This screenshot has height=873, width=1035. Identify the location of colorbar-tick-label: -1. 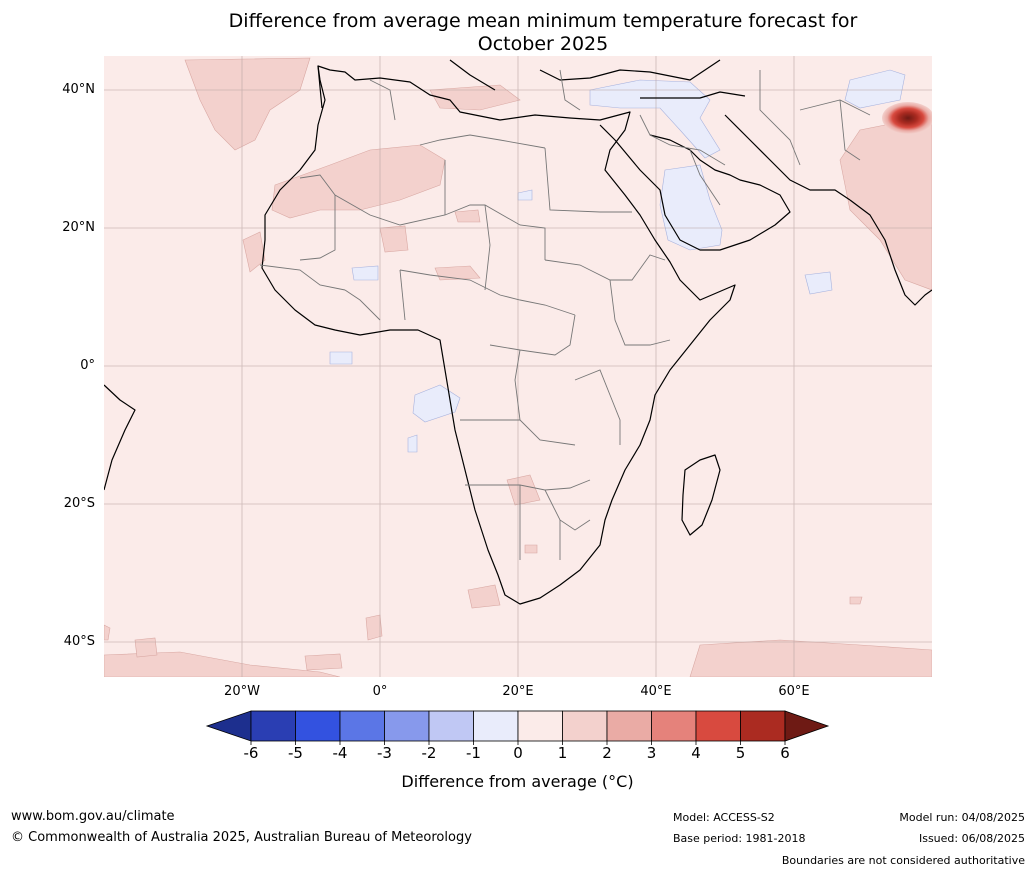
(473, 753).